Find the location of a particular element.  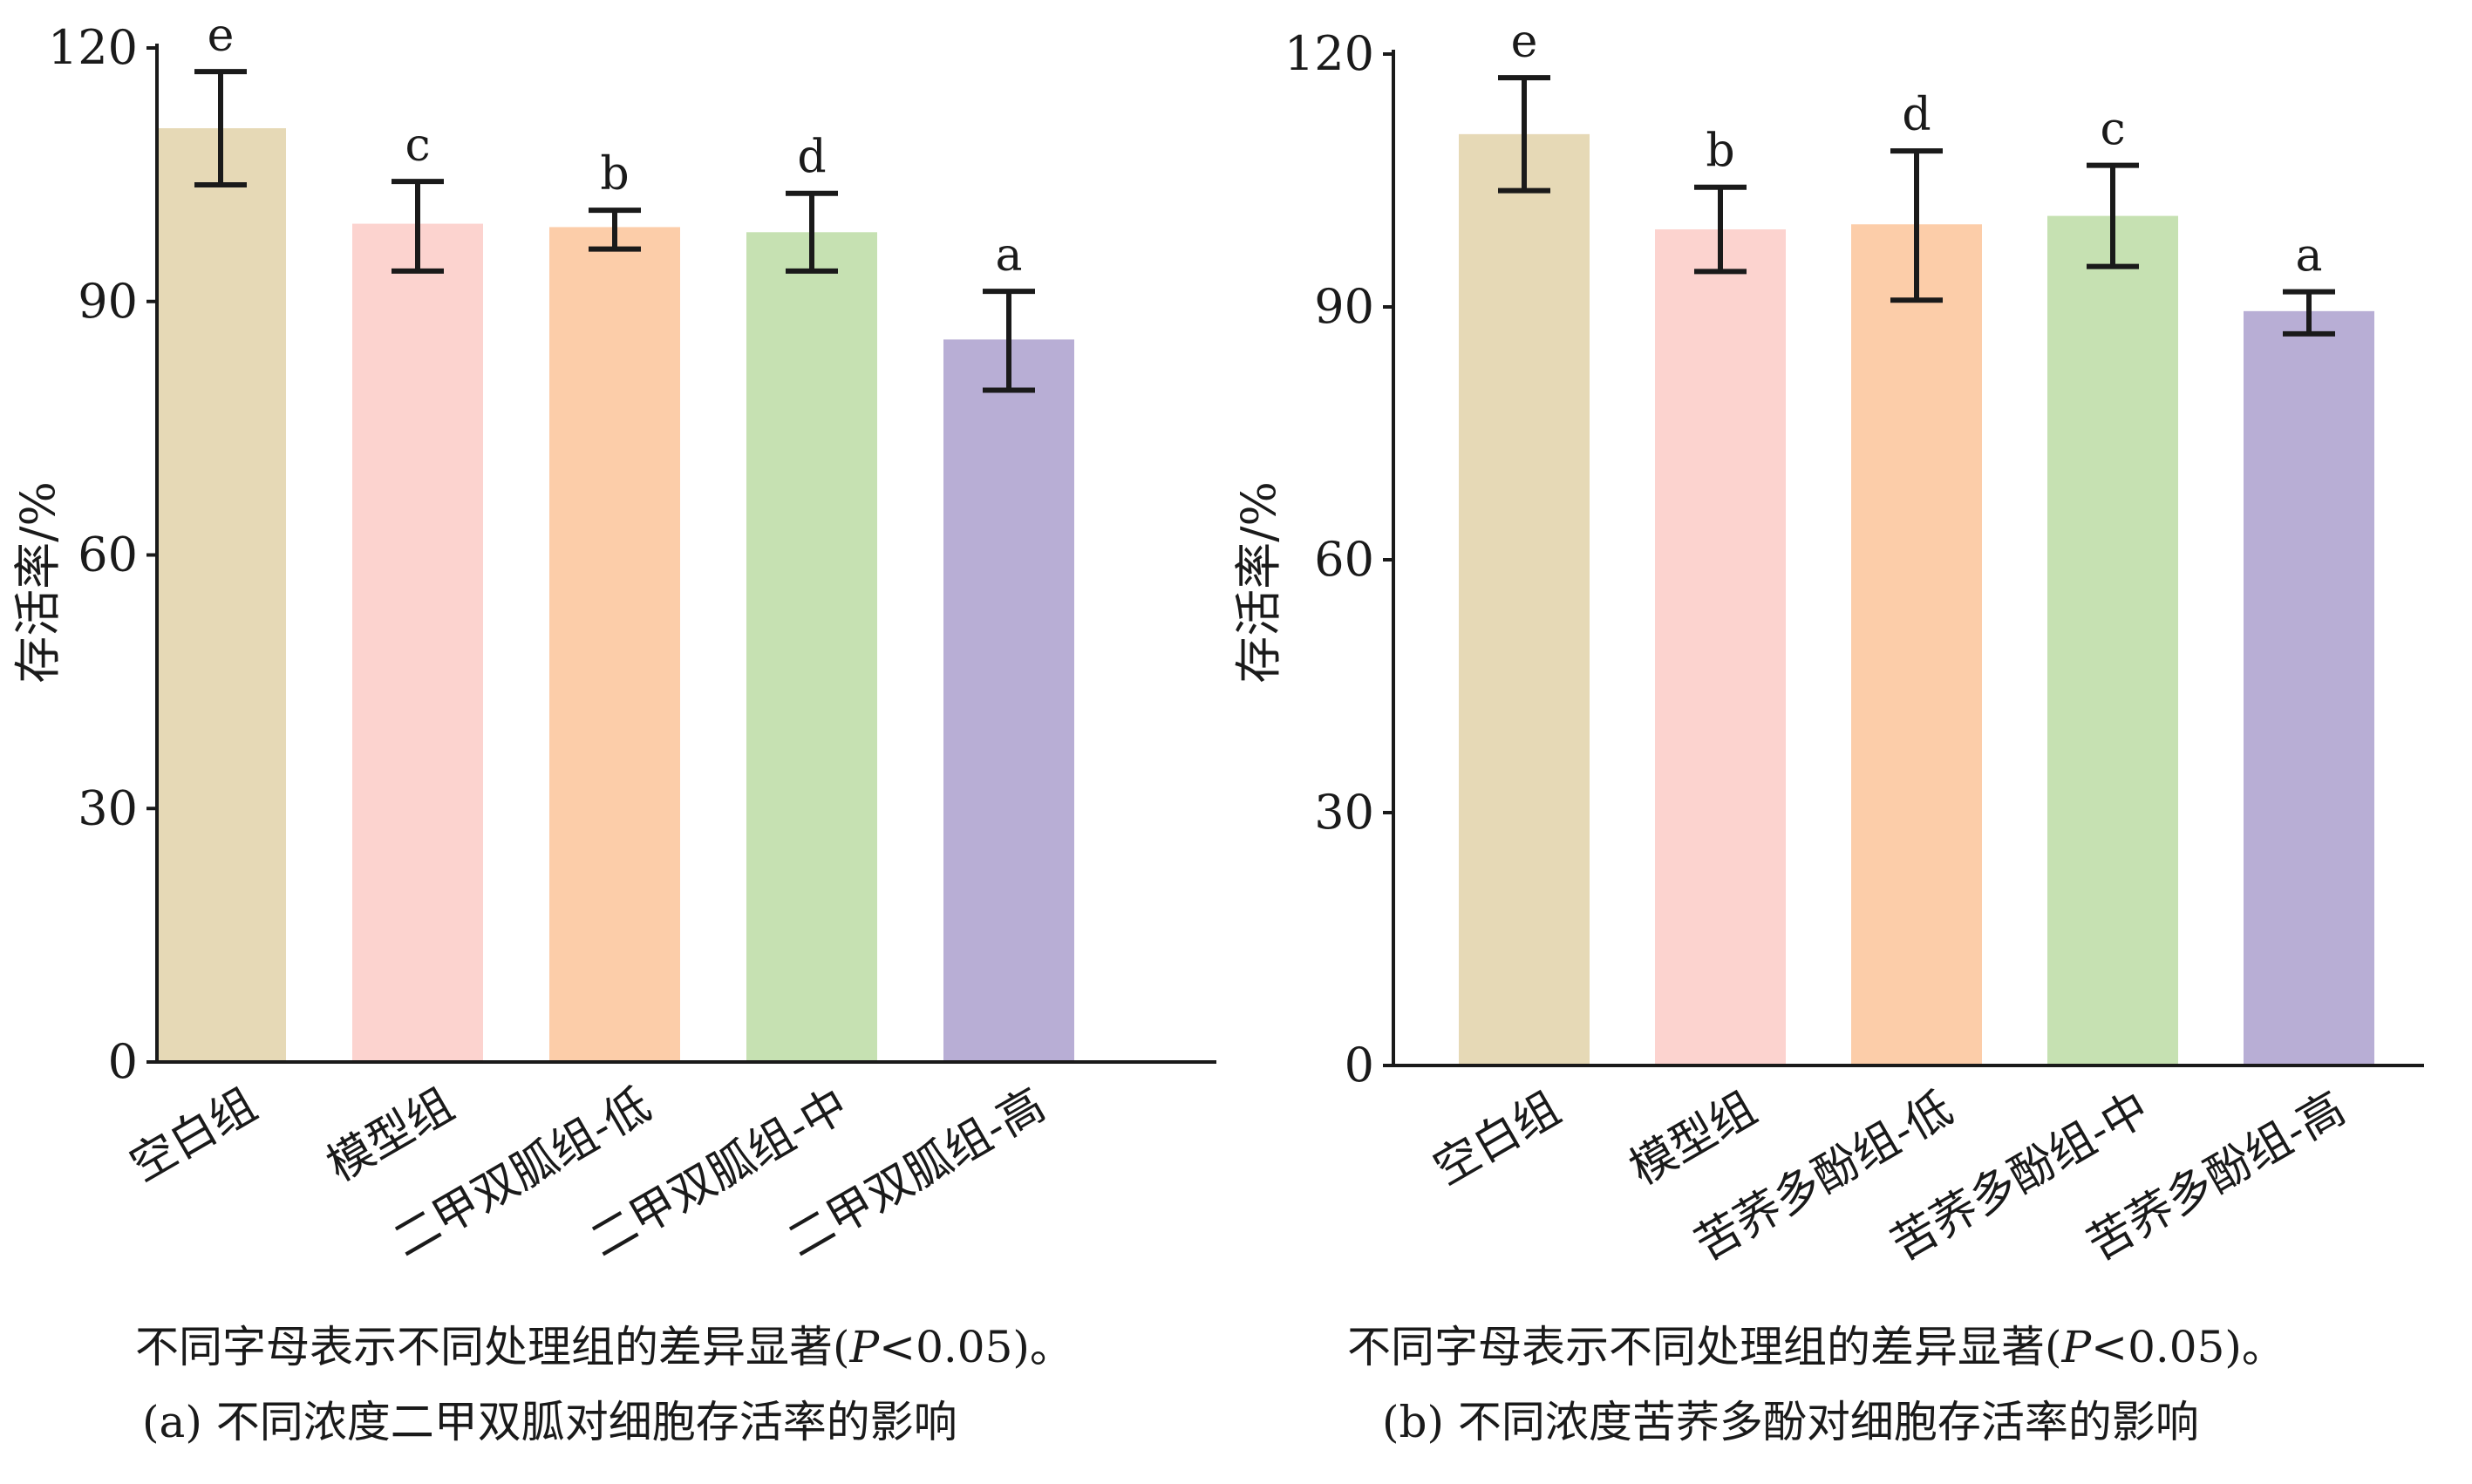

panel-b-note-italic: P is located at coordinates (2077, 1347).